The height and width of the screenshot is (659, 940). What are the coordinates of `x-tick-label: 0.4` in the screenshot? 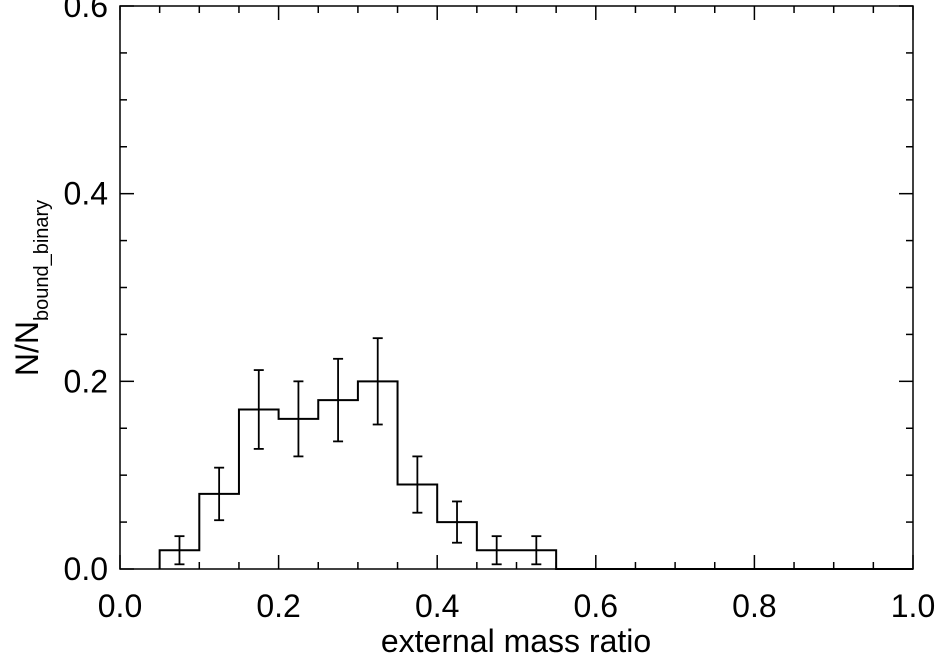 It's located at (437, 606).